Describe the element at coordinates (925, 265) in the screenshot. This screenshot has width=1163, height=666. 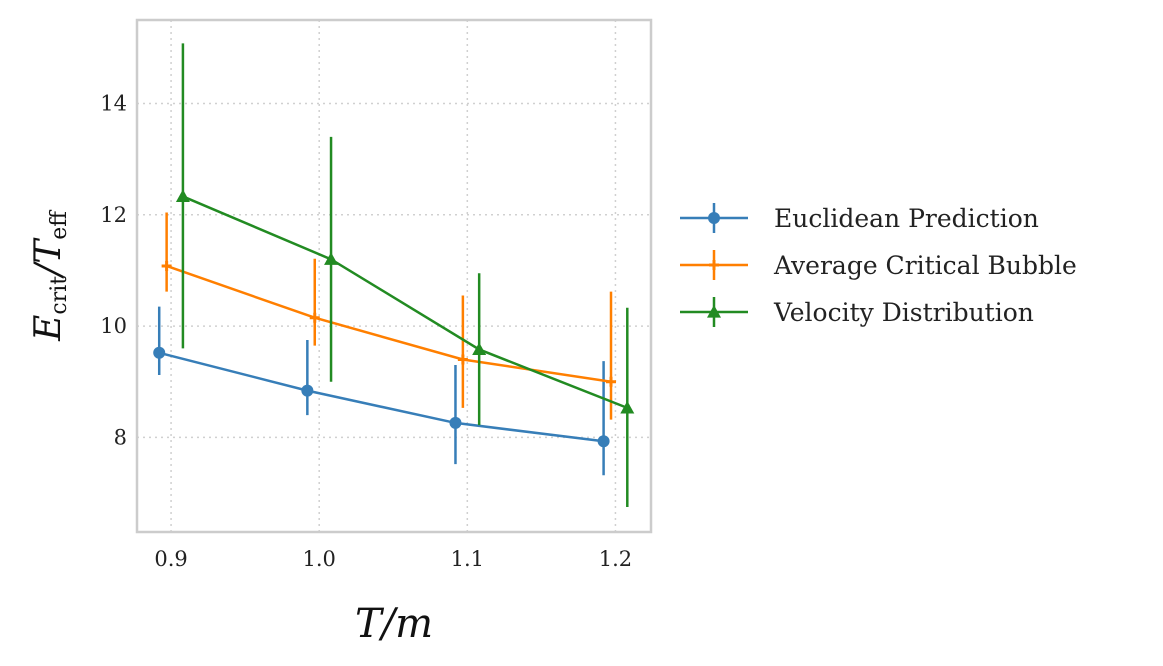
I see `legend-label: Average Critical Bubble` at that location.